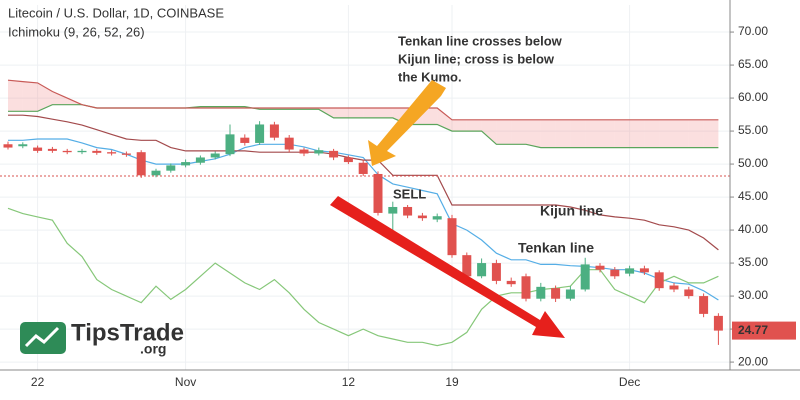 The width and height of the screenshot is (800, 400). What do you see at coordinates (629, 382) in the screenshot?
I see `x-tick-label: Dec` at bounding box center [629, 382].